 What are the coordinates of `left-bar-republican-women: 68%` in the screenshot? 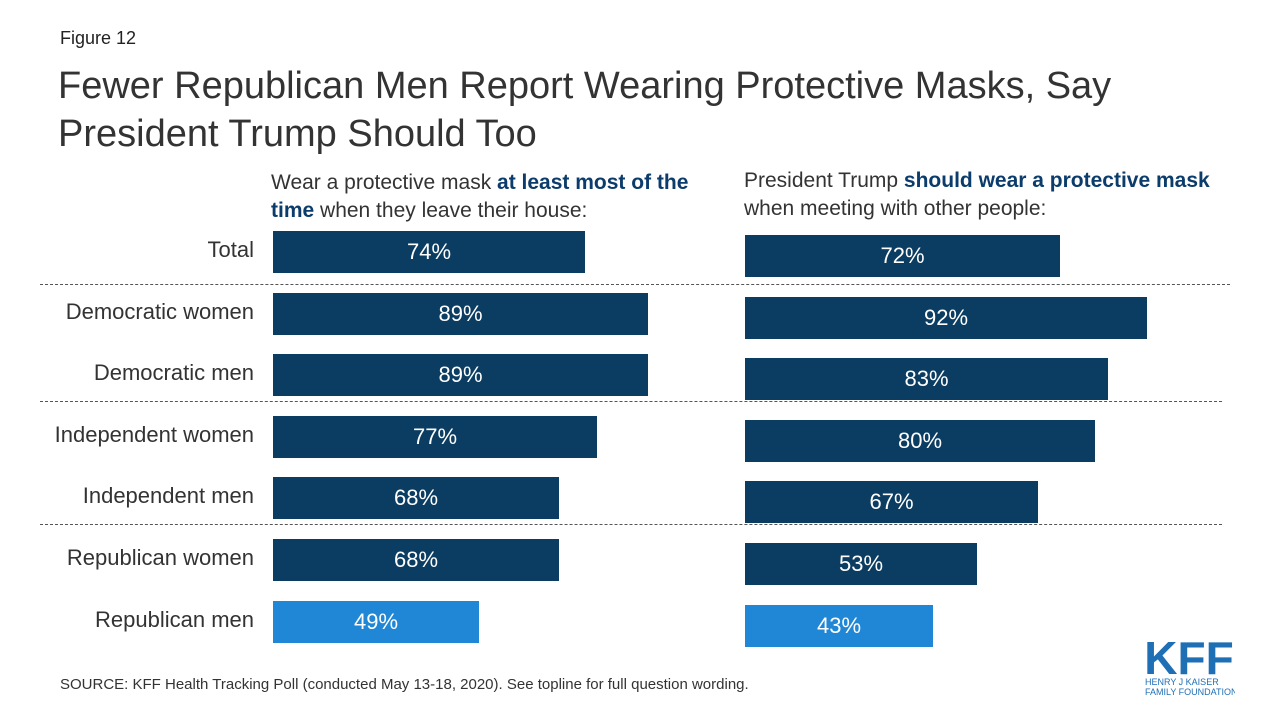 It's located at (416, 560).